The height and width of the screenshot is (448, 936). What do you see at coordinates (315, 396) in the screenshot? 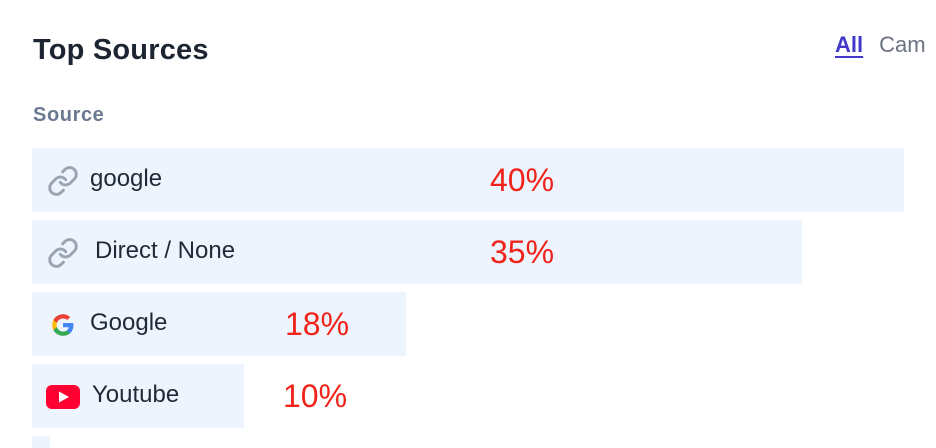
I see `source-percent: 10%` at bounding box center [315, 396].